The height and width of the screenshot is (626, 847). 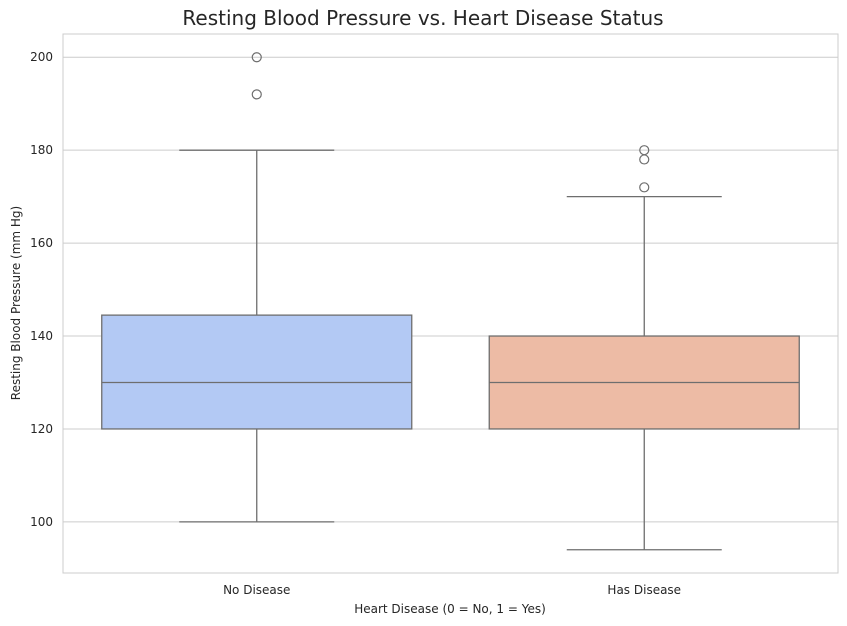 I want to click on y-tick-label: 180, so click(x=41, y=150).